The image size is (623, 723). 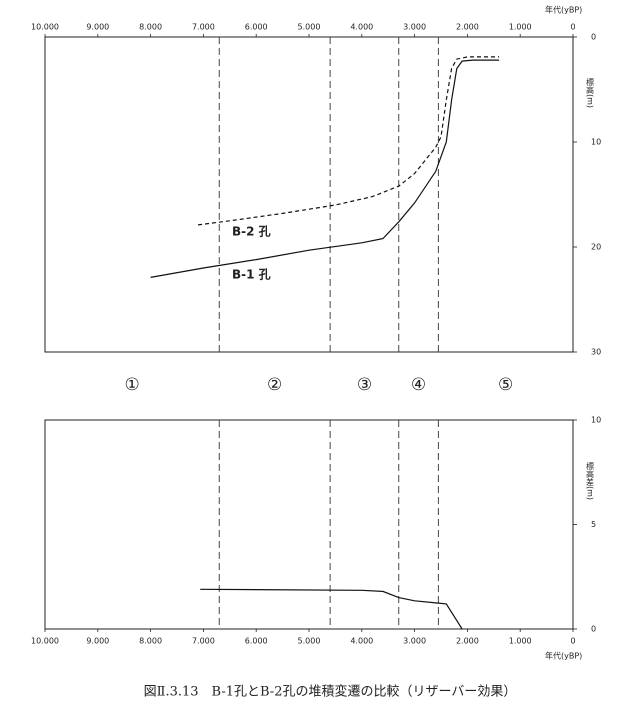 What do you see at coordinates (364, 385) in the screenshot?
I see `zone-label: ③` at bounding box center [364, 385].